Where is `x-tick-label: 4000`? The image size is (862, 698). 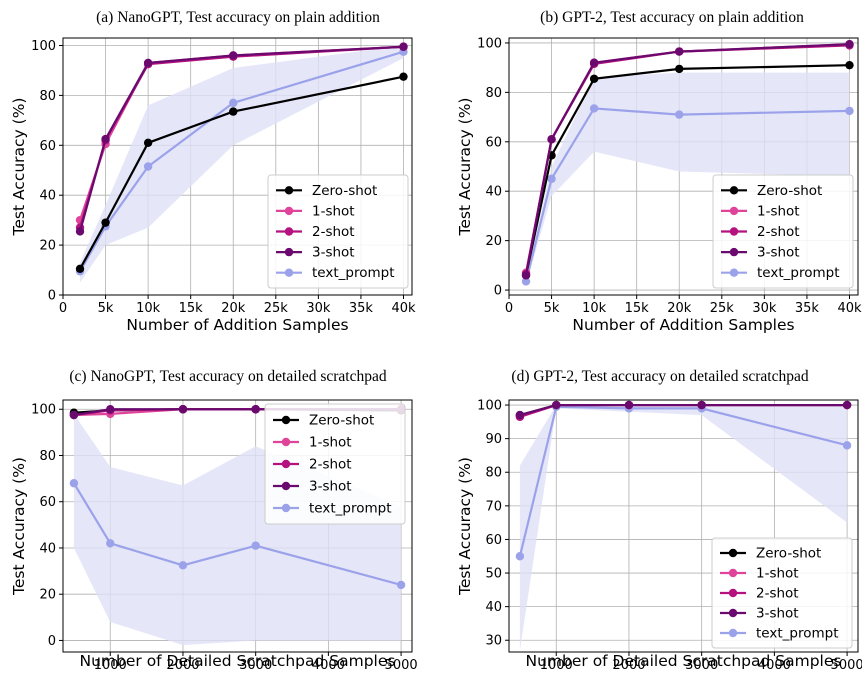 x-tick-label: 4000 is located at coordinates (328, 665).